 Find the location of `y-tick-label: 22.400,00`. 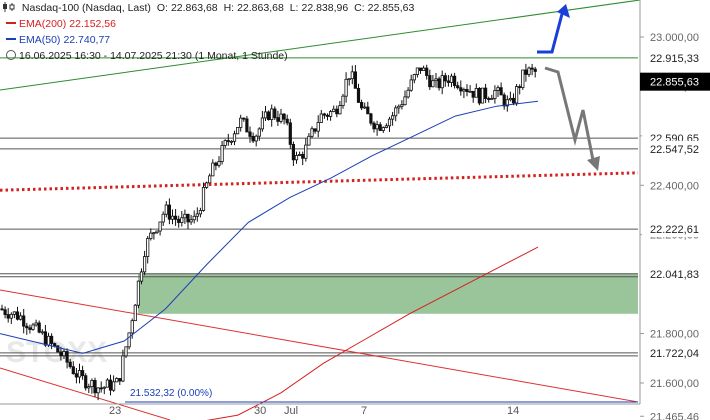

y-tick-label: 22.400,00 is located at coordinates (674, 186).